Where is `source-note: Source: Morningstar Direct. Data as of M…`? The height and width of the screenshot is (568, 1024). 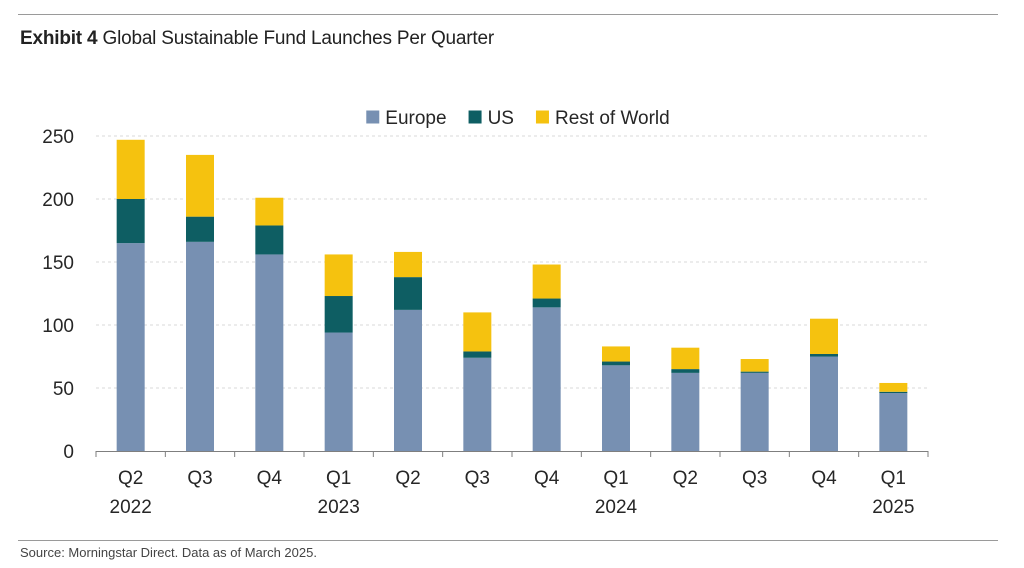
source-note: Source: Morningstar Direct. Data as of M… is located at coordinates (168, 552).